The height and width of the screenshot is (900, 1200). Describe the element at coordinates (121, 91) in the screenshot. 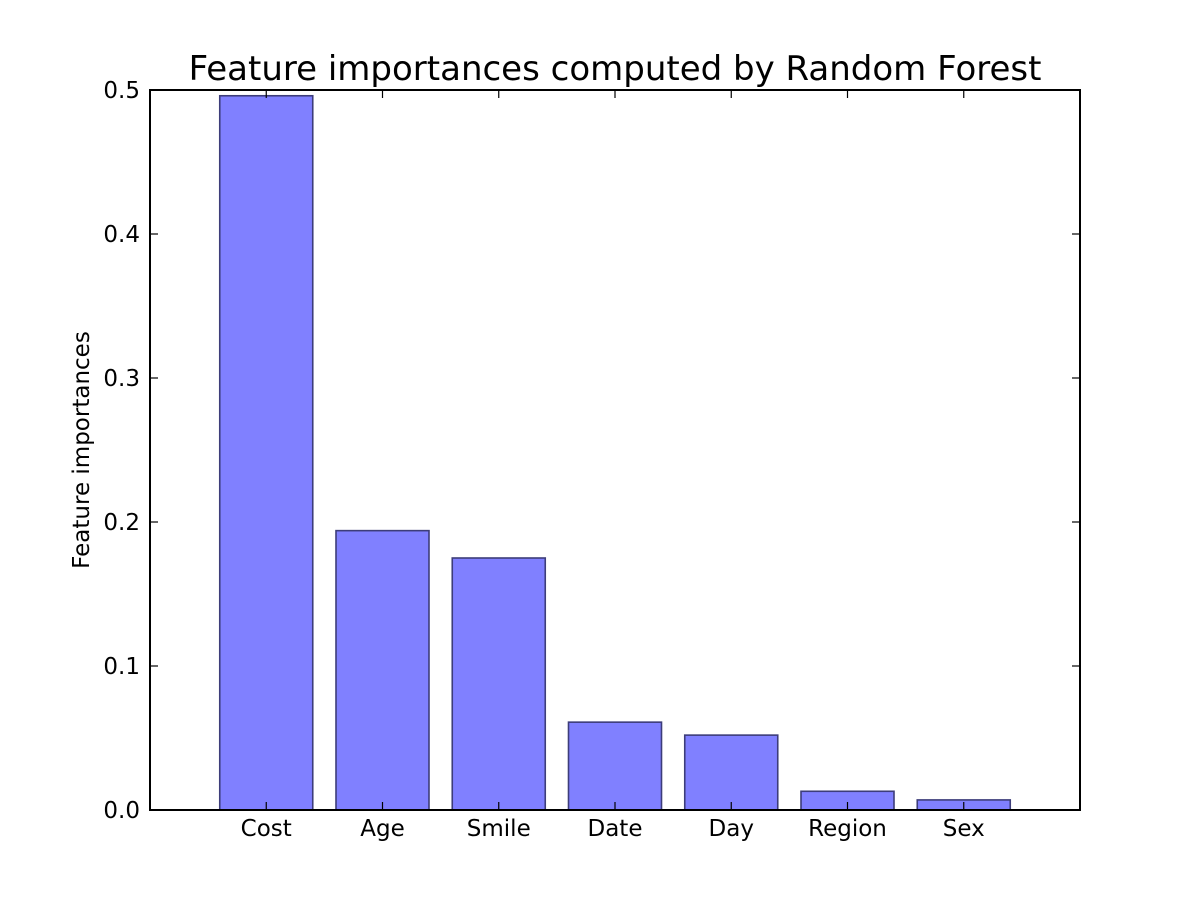

I see `y-tick-label: 0.5` at that location.